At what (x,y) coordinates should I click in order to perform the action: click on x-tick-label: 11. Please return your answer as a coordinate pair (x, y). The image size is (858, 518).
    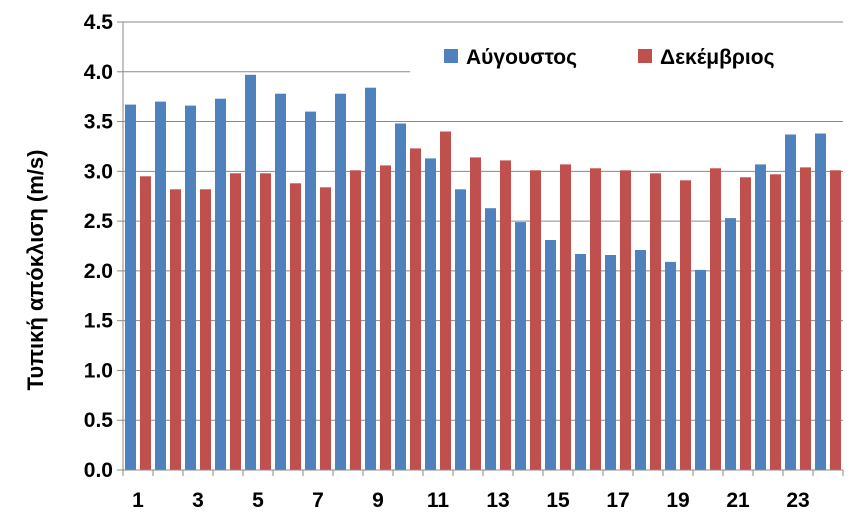
    Looking at the image, I should click on (438, 500).